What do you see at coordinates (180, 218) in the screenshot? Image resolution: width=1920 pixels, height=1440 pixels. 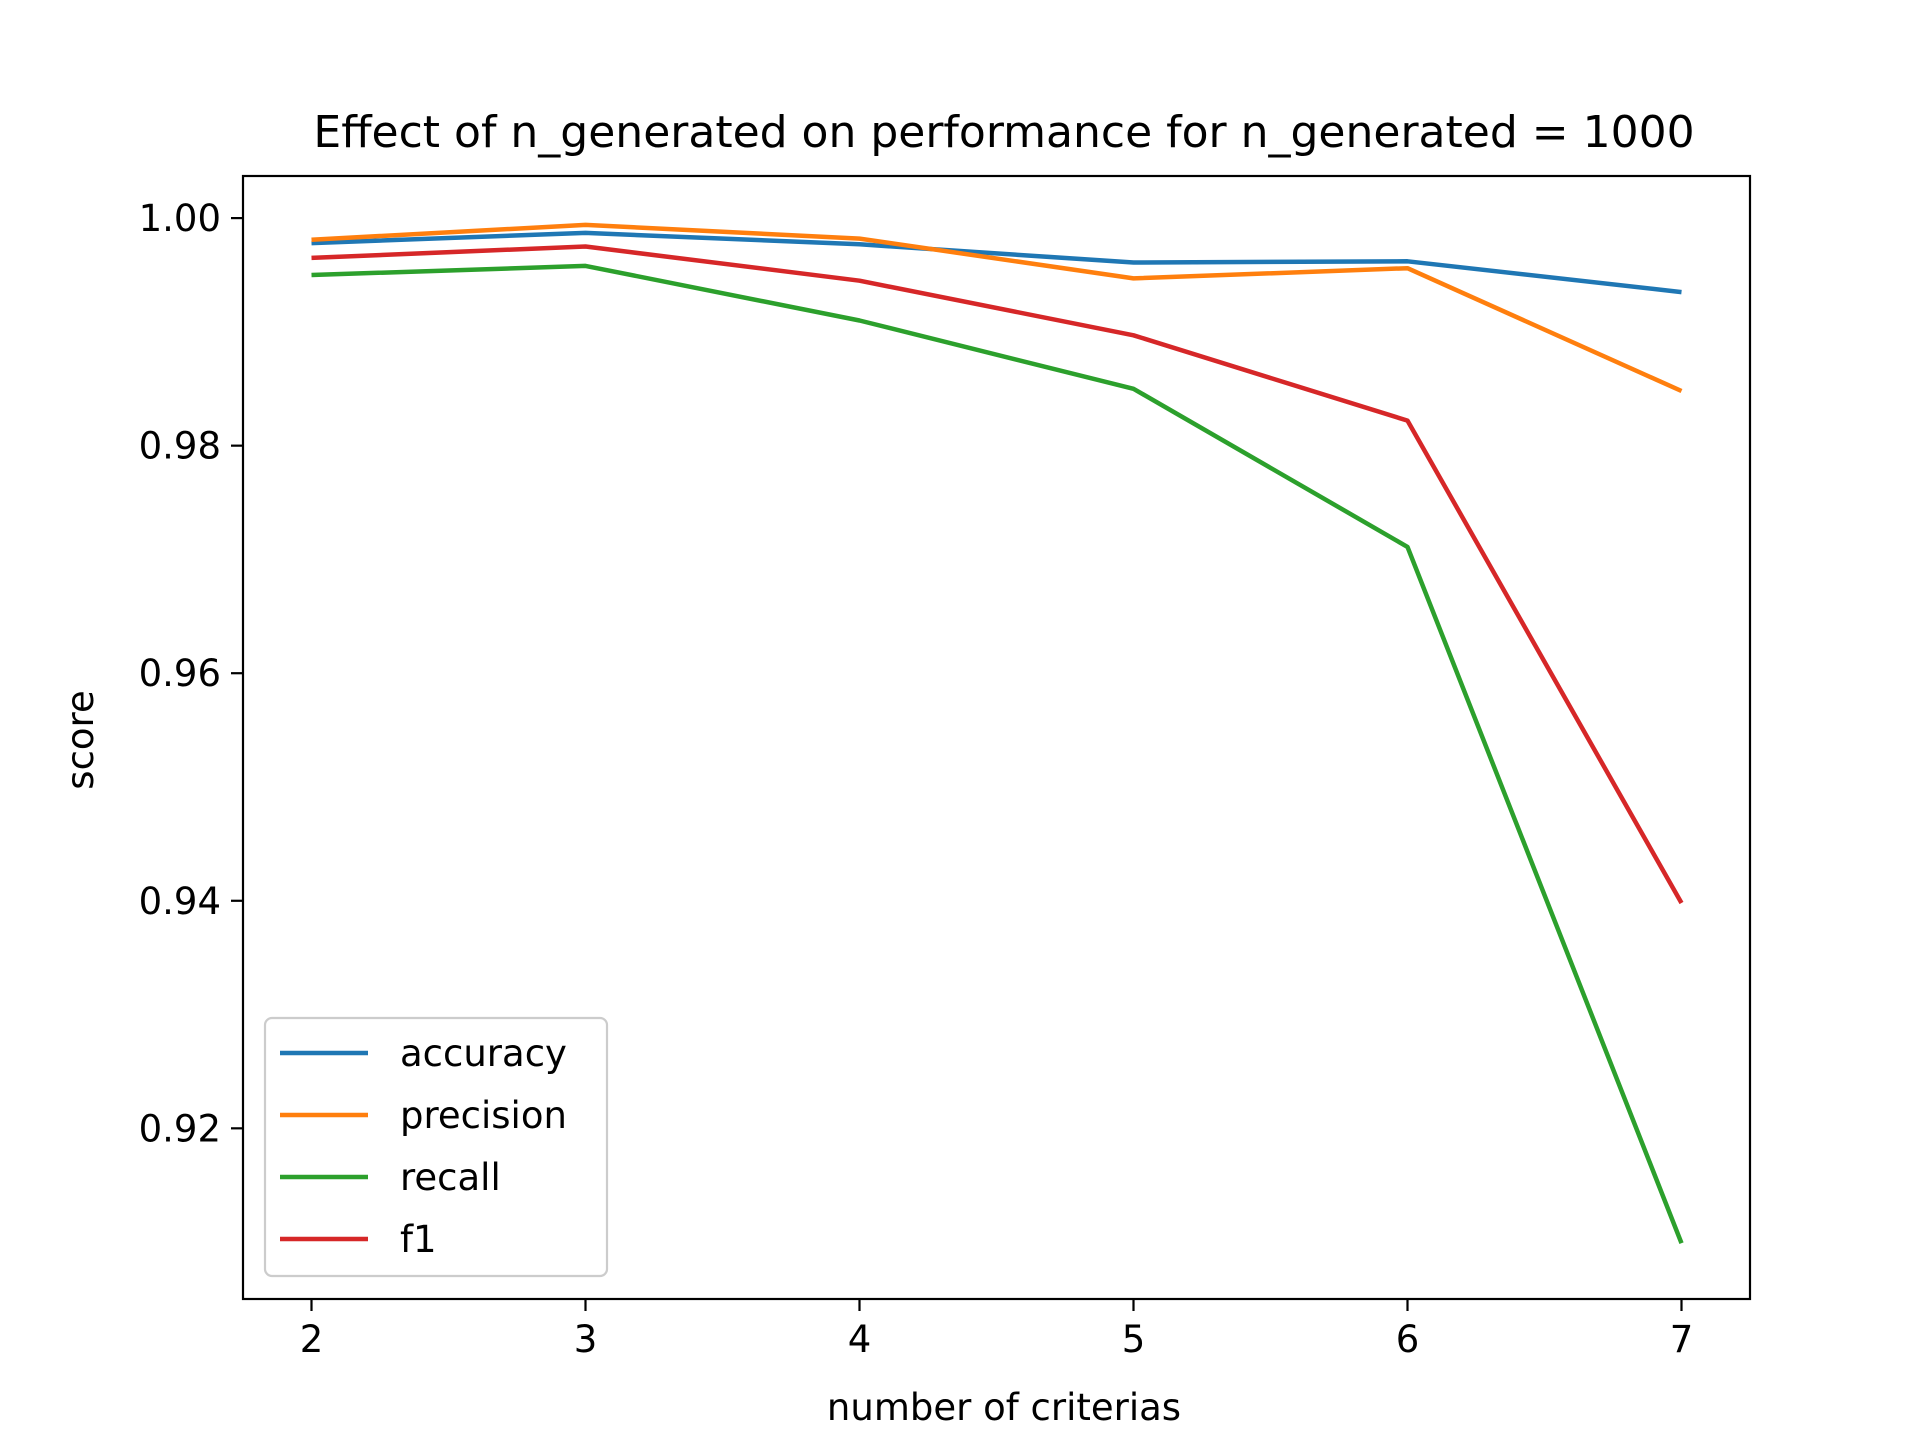 I see `y-tick-label: 1.00` at bounding box center [180, 218].